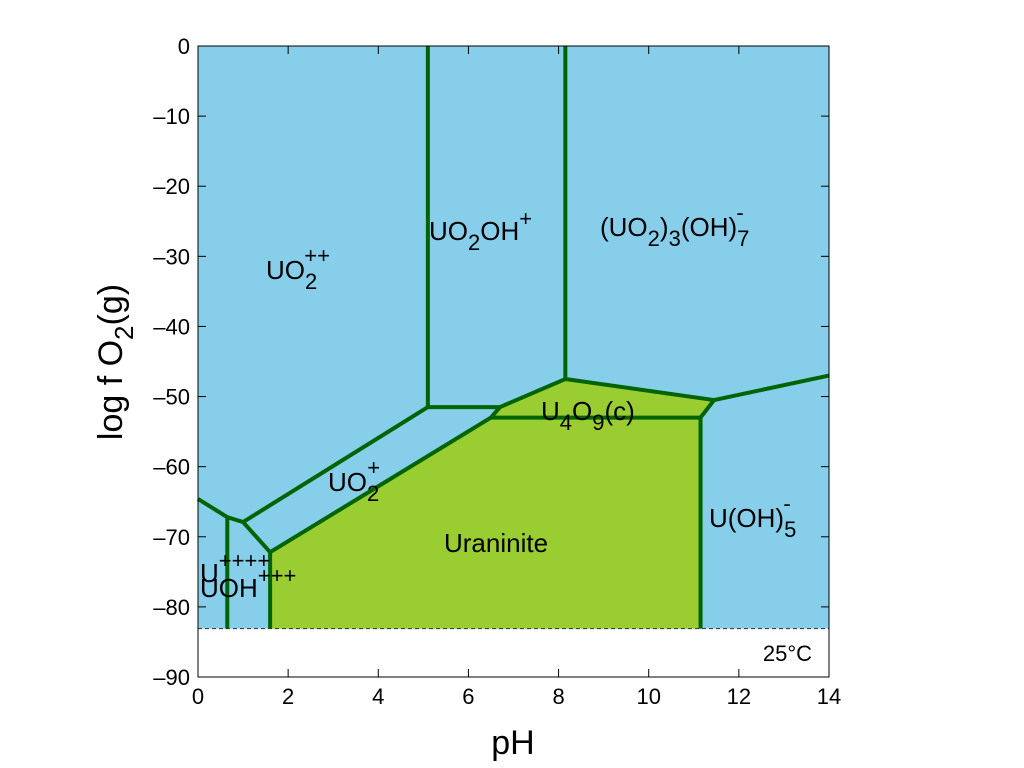 Image resolution: width=1024 pixels, height=768 pixels. What do you see at coordinates (288, 696) in the screenshot?
I see `x-tick-label: 2` at bounding box center [288, 696].